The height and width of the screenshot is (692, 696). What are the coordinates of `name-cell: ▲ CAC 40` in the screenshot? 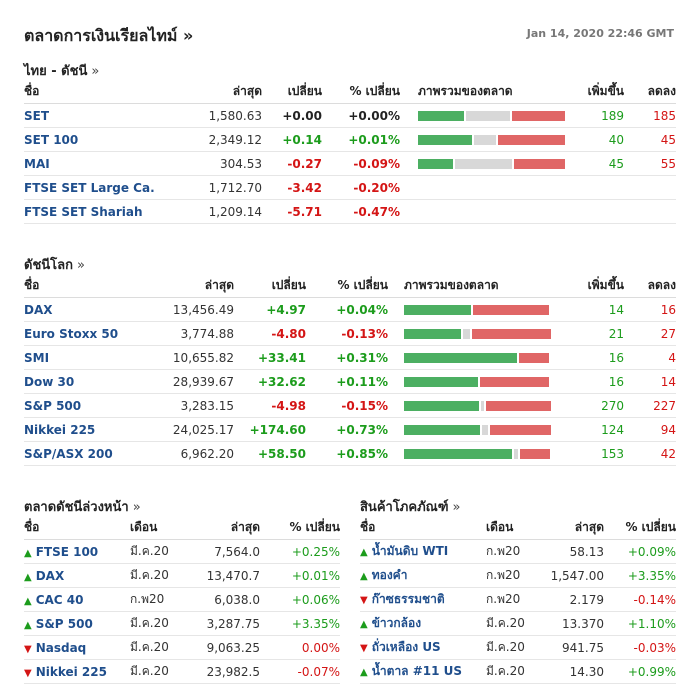 It's located at (77, 599).